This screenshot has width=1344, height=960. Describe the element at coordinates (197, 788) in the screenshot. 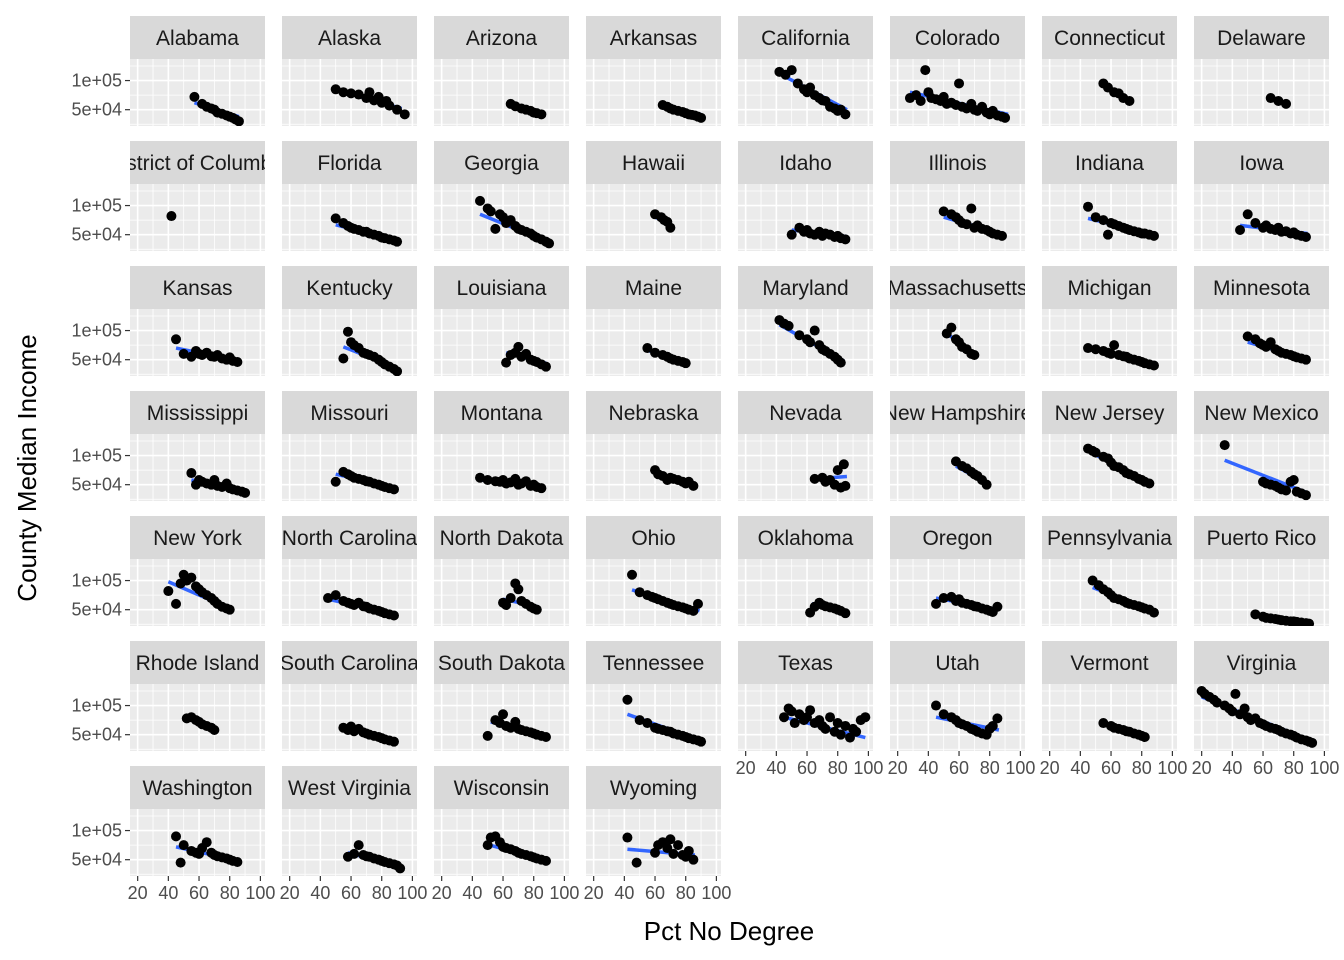

I see `facet-strip-label: Washington` at that location.